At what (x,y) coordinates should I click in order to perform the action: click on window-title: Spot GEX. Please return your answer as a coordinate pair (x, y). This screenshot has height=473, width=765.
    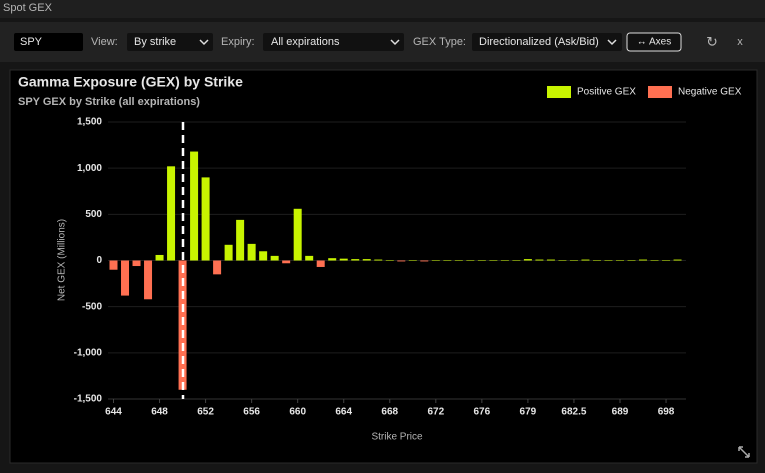
    Looking at the image, I should click on (28, 8).